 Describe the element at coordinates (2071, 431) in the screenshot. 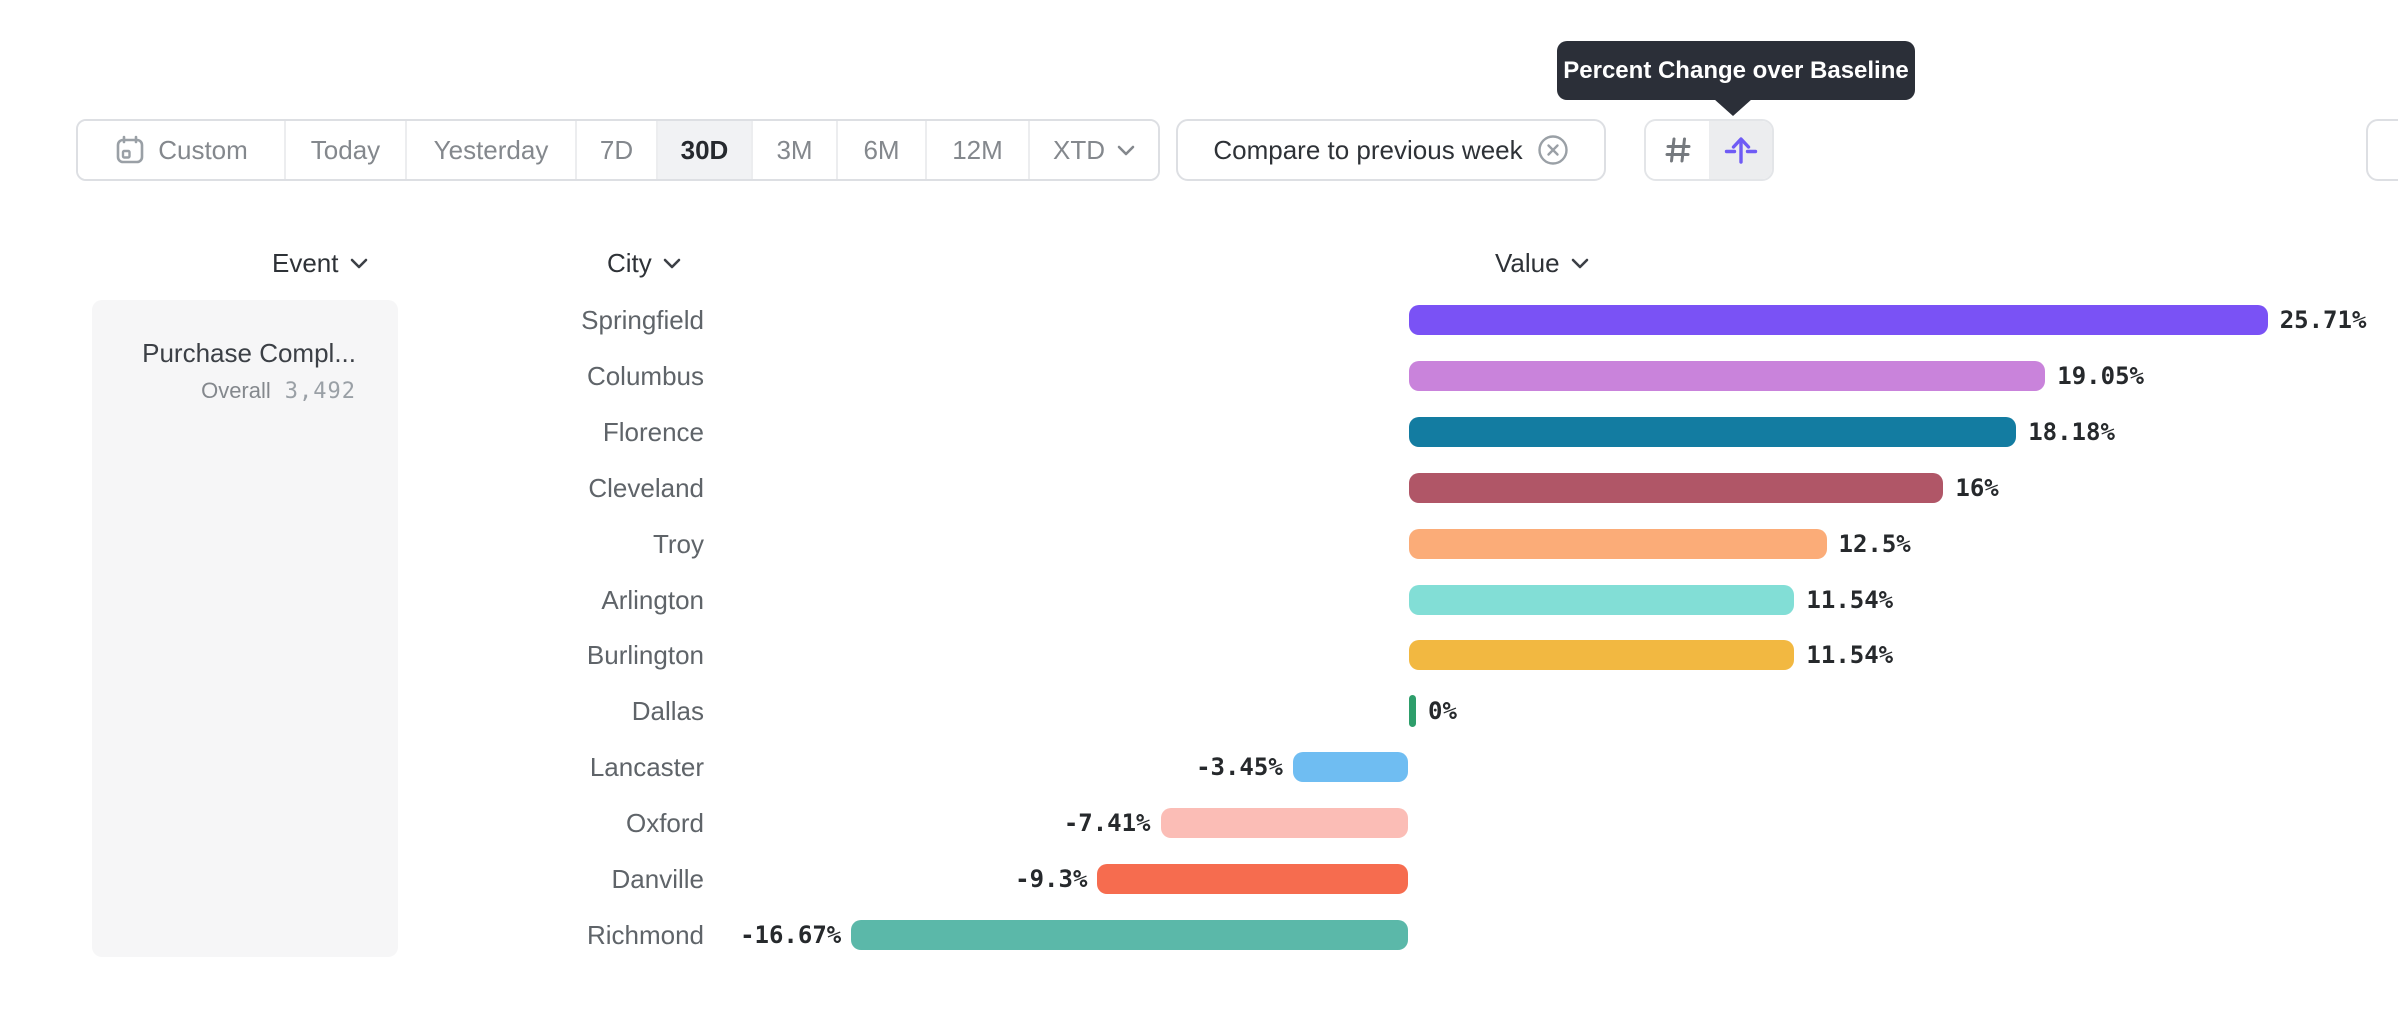

I see `bar-value-florence: 18.18%` at that location.